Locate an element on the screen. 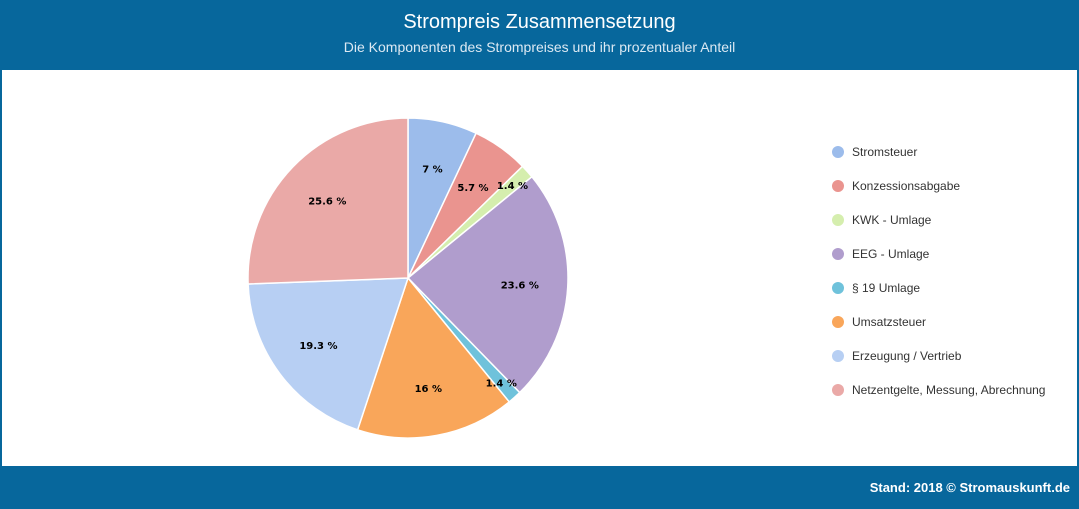  legend-label: KWK - Umlage is located at coordinates (892, 220).